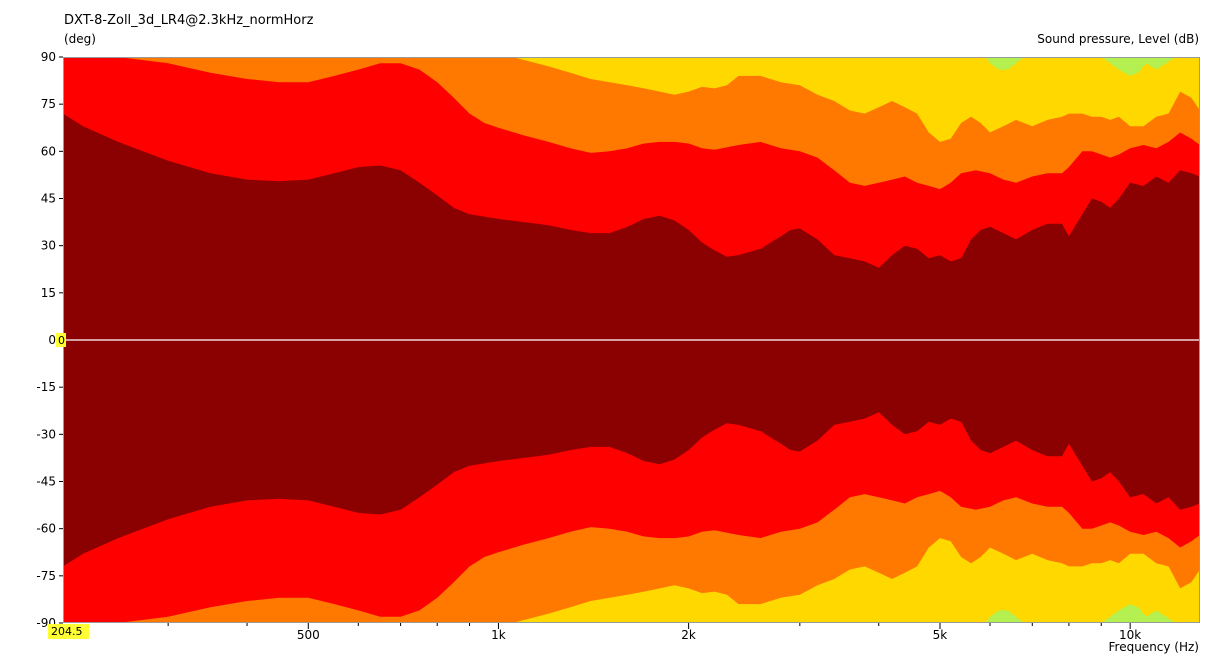 The image size is (1226, 658). Describe the element at coordinates (48, 293) in the screenshot. I see `y-tick-label: 15` at that location.